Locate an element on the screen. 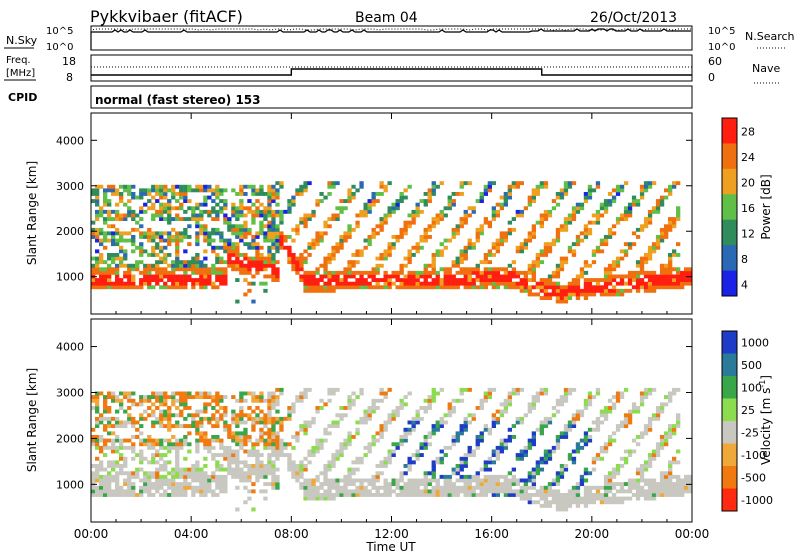 The height and width of the screenshot is (554, 800). velocity-colorbar-tick: 100 is located at coordinates (751, 387).